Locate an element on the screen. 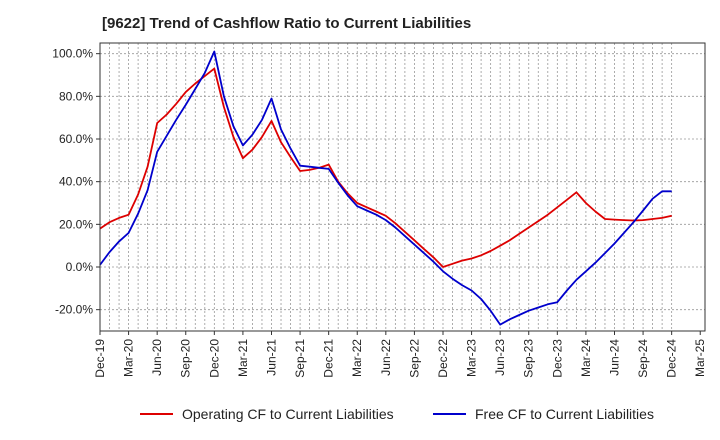  x-tick-label: Dec-22 is located at coordinates (443, 358).